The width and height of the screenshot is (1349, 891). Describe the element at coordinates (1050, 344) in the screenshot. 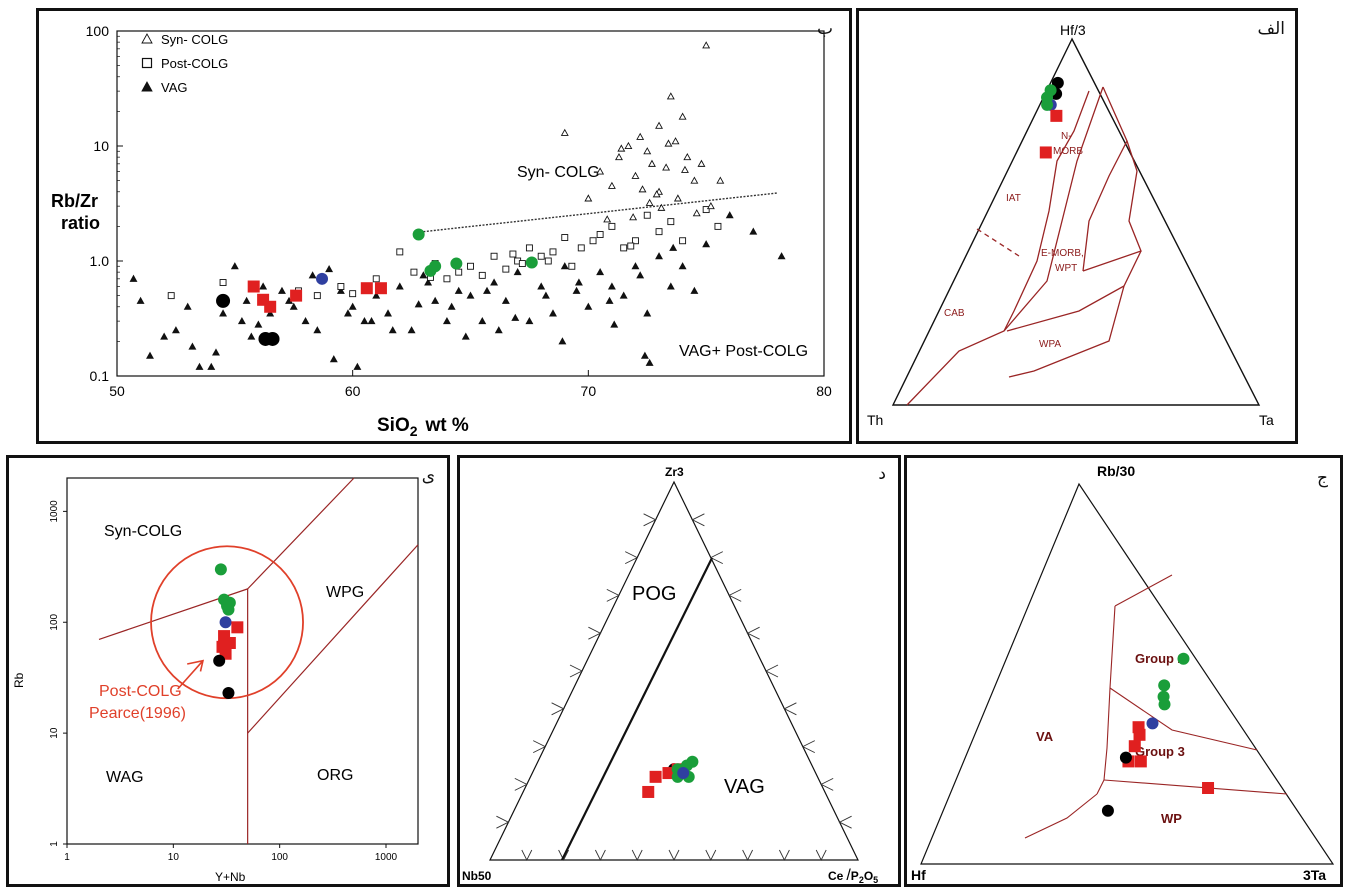

I see `field-label-wpa: WPA` at that location.